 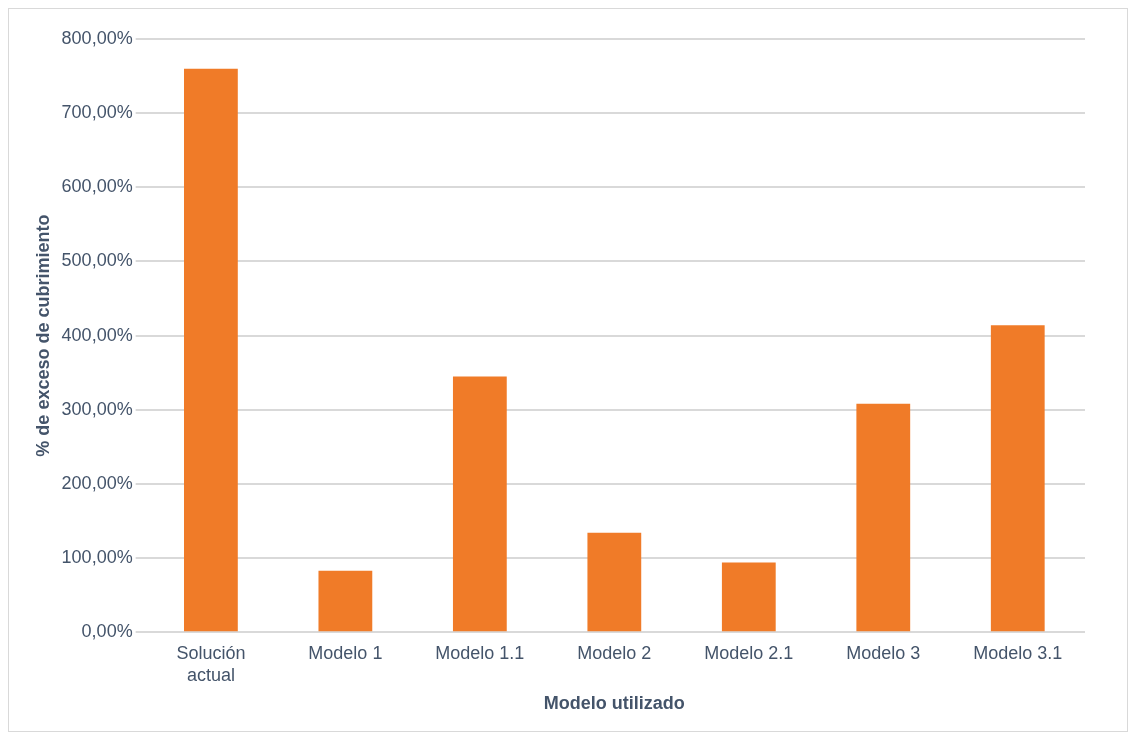 What do you see at coordinates (107, 631) in the screenshot?
I see `y-tick-label: 0,00%` at bounding box center [107, 631].